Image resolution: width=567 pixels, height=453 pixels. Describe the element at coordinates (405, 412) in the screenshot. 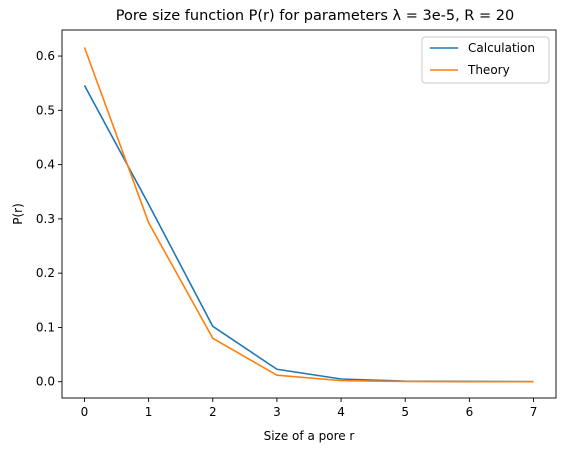

I see `x-tick-label: 5` at that location.